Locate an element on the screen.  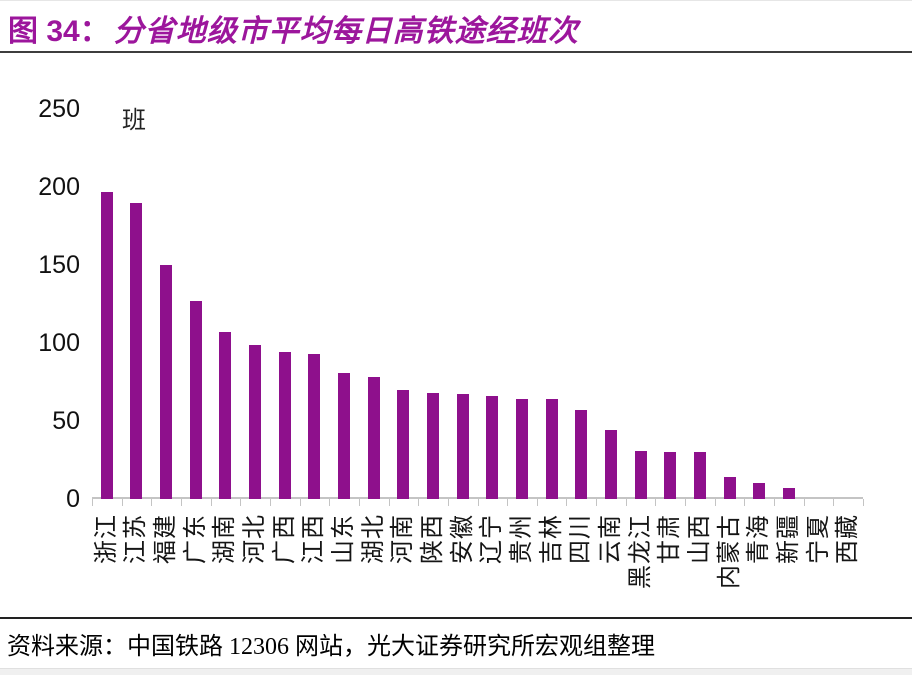
y-axis-tick-label: 200 is located at coordinates (59, 187).